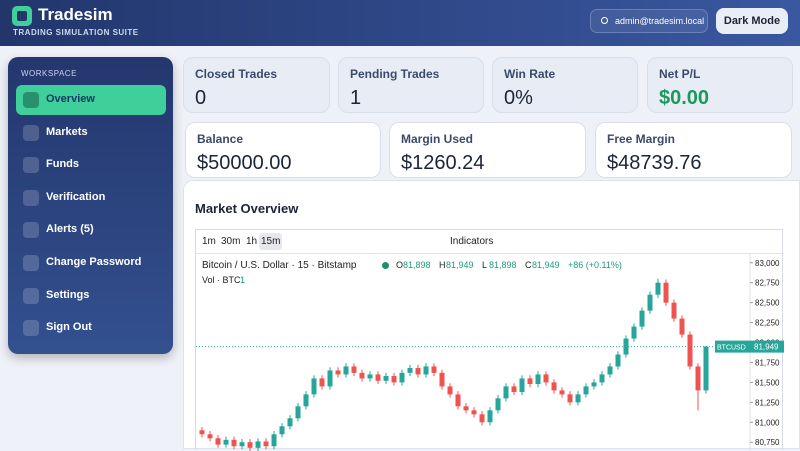 Image resolution: width=800 pixels, height=451 pixels. What do you see at coordinates (91, 198) in the screenshot?
I see `nav-item: Verification` at bounding box center [91, 198].